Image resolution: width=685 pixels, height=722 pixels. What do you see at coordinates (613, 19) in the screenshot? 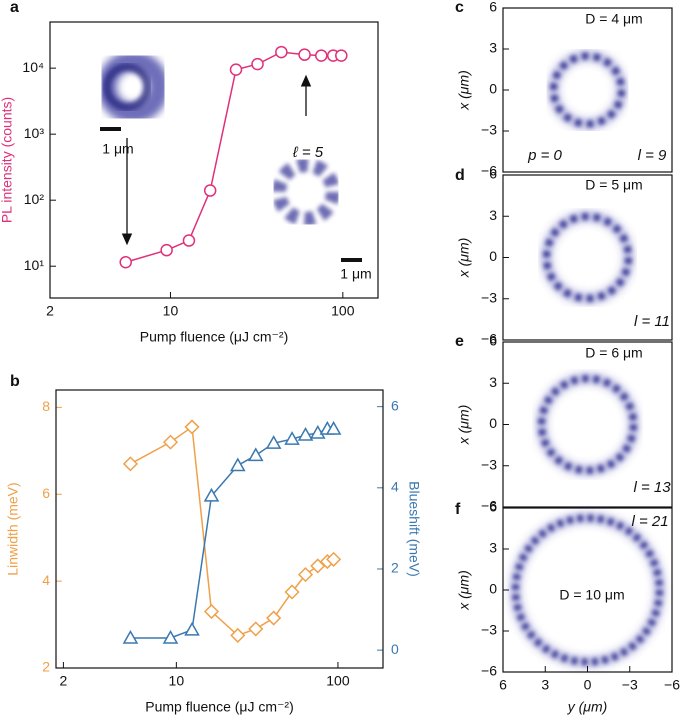
I see `annotation: D = 4 μm` at bounding box center [613, 19].